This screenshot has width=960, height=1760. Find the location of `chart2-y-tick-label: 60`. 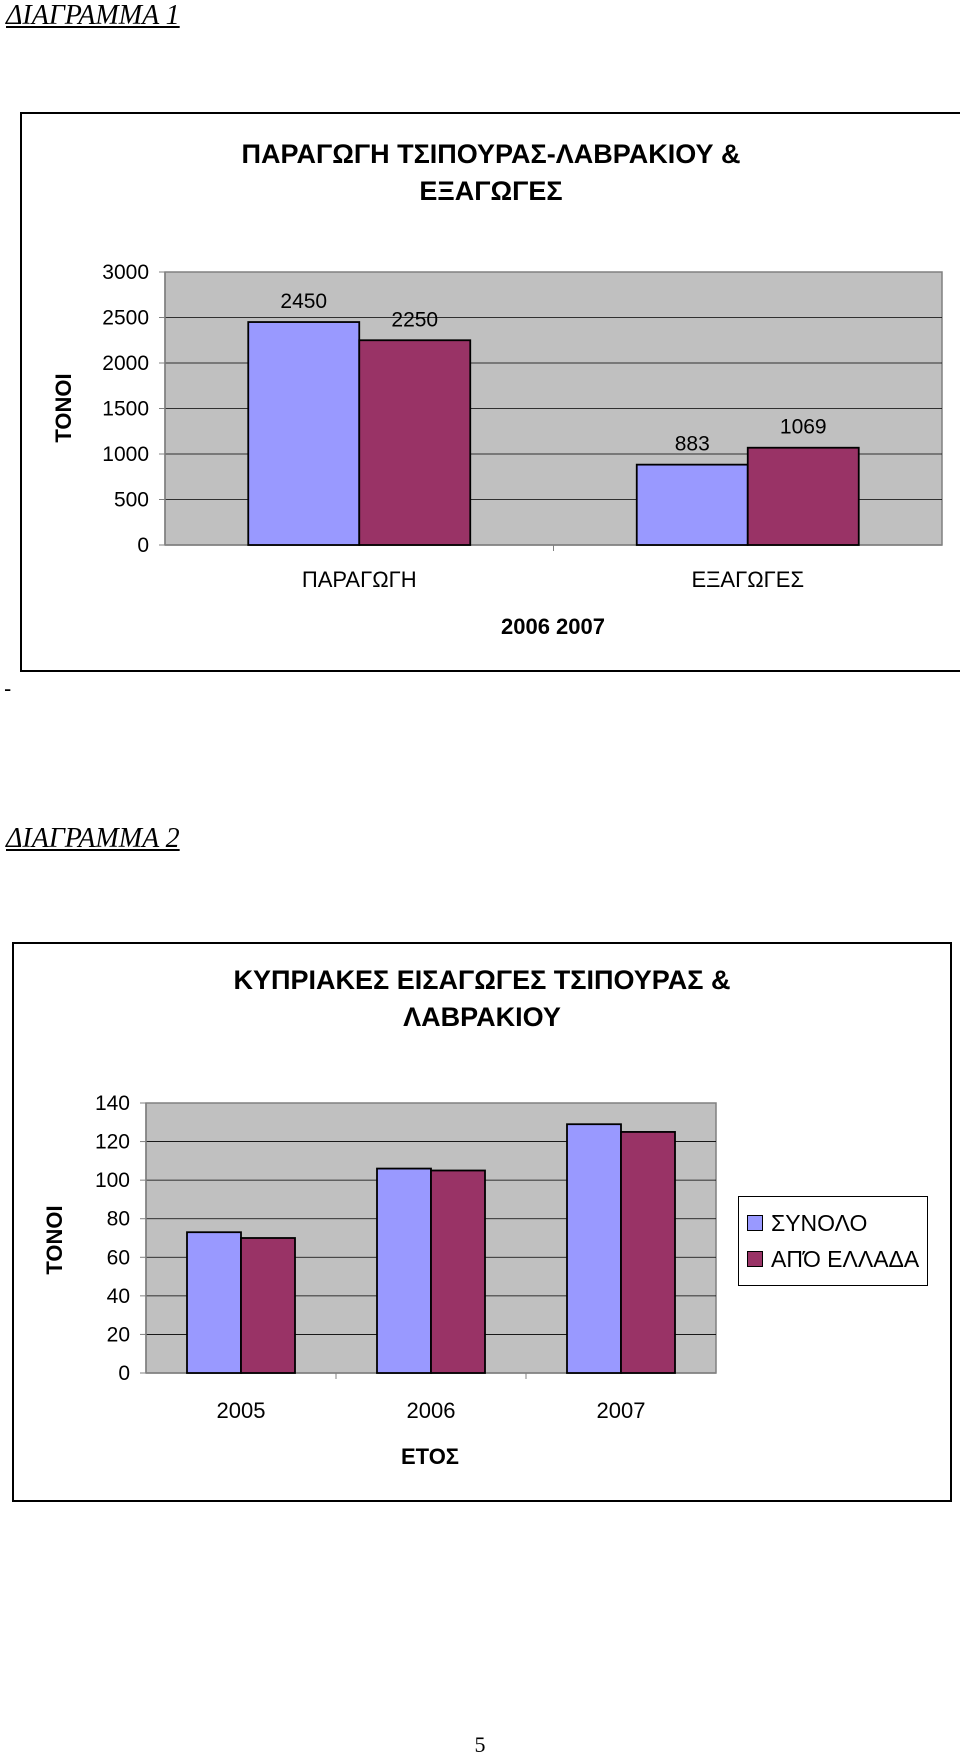

chart2-y-tick-label: 60 is located at coordinates (118, 1257).